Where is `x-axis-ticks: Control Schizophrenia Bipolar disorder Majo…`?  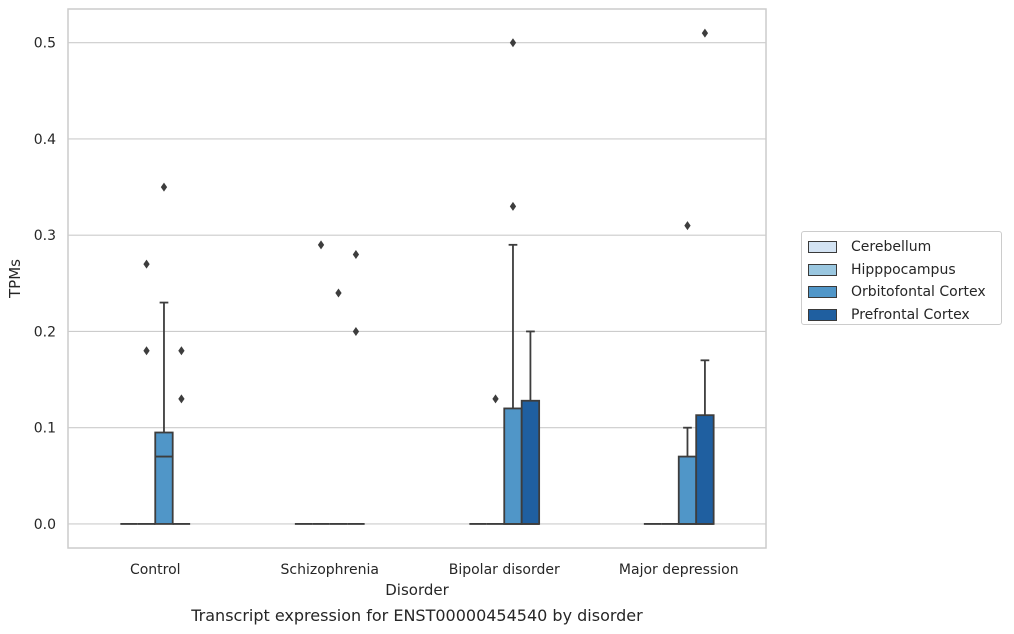 x-axis-ticks: Control Schizophrenia Bipolar disorder Majo… is located at coordinates (434, 570).